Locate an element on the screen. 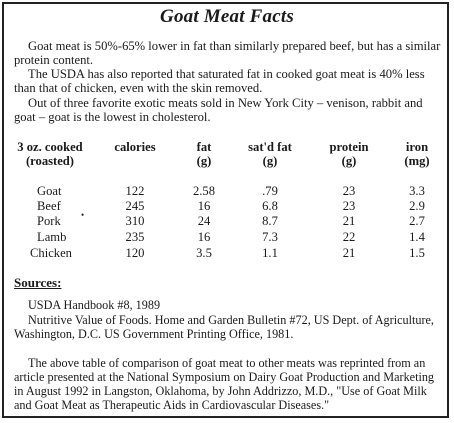  header-satd-fat: sat'd fat (g) is located at coordinates (270, 154).